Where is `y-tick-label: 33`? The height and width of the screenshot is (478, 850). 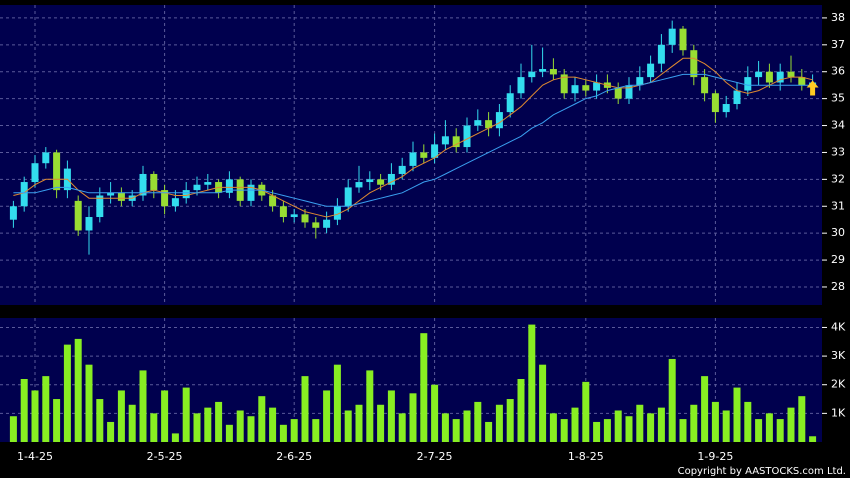 y-tick-label: 33 is located at coordinates (838, 151).